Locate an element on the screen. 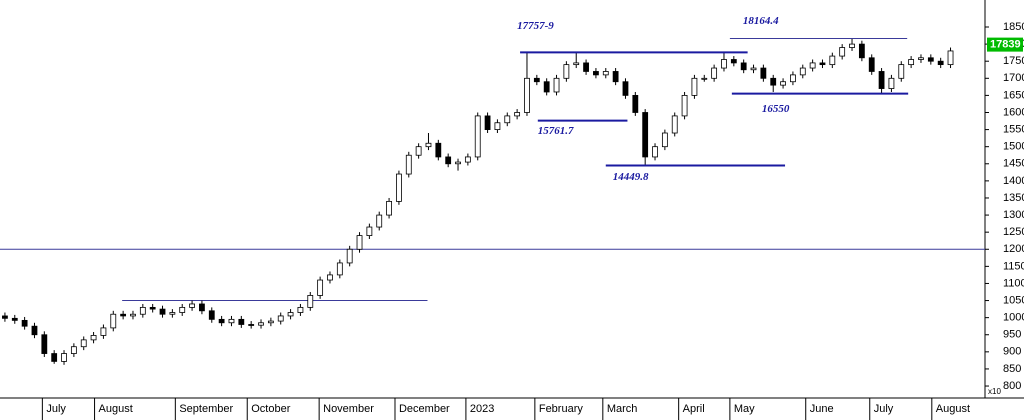 This screenshot has height=420, width=1024. last-price-box is located at coordinates (1005, 44).